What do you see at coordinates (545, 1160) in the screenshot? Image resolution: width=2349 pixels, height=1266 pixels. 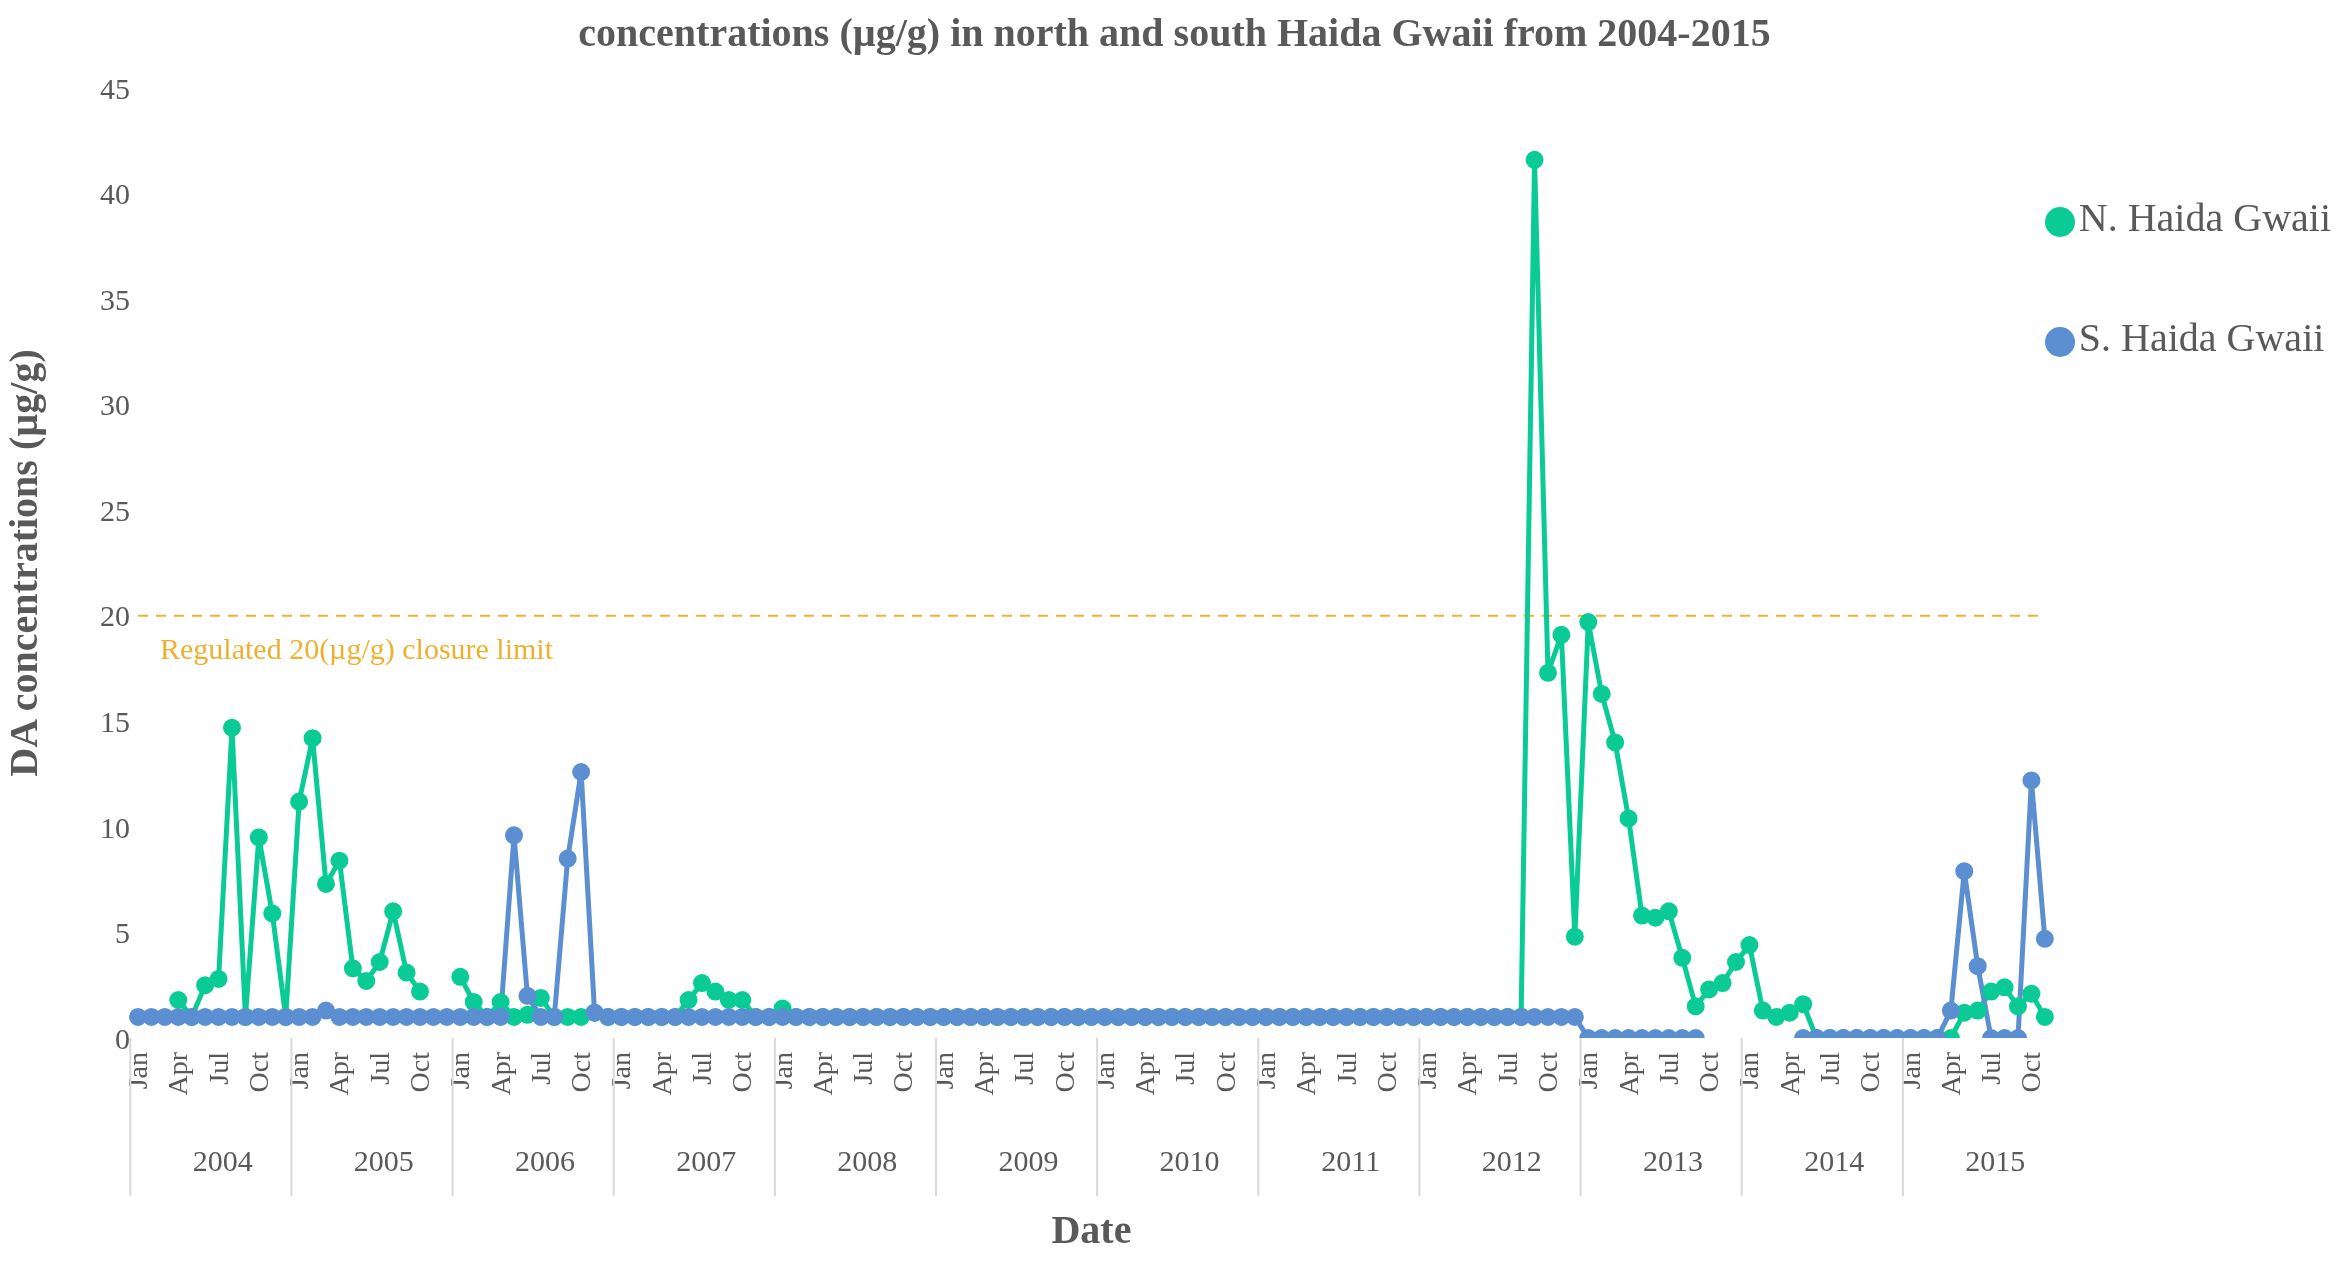 I see `text: 2006` at bounding box center [545, 1160].